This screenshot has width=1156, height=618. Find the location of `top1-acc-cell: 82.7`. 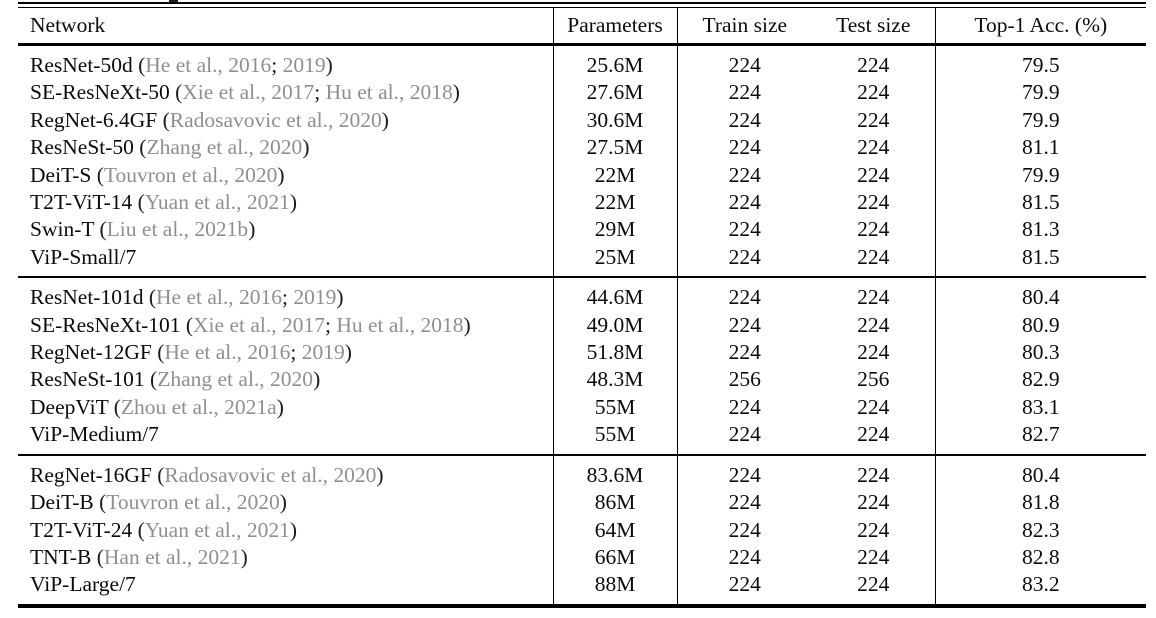

top1-acc-cell: 82.7 is located at coordinates (1040, 438).